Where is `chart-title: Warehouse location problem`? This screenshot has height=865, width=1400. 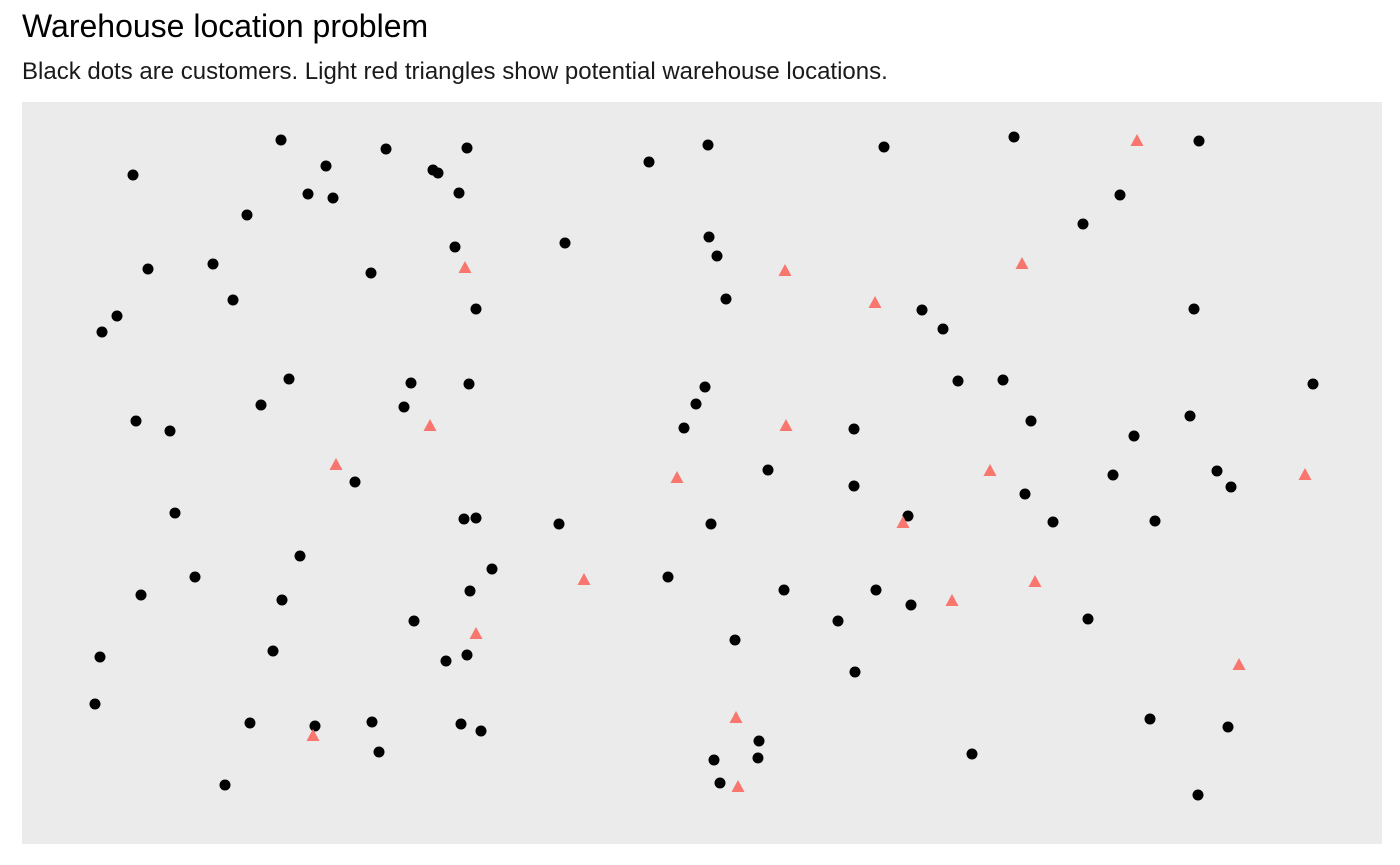 chart-title: Warehouse location problem is located at coordinates (225, 26).